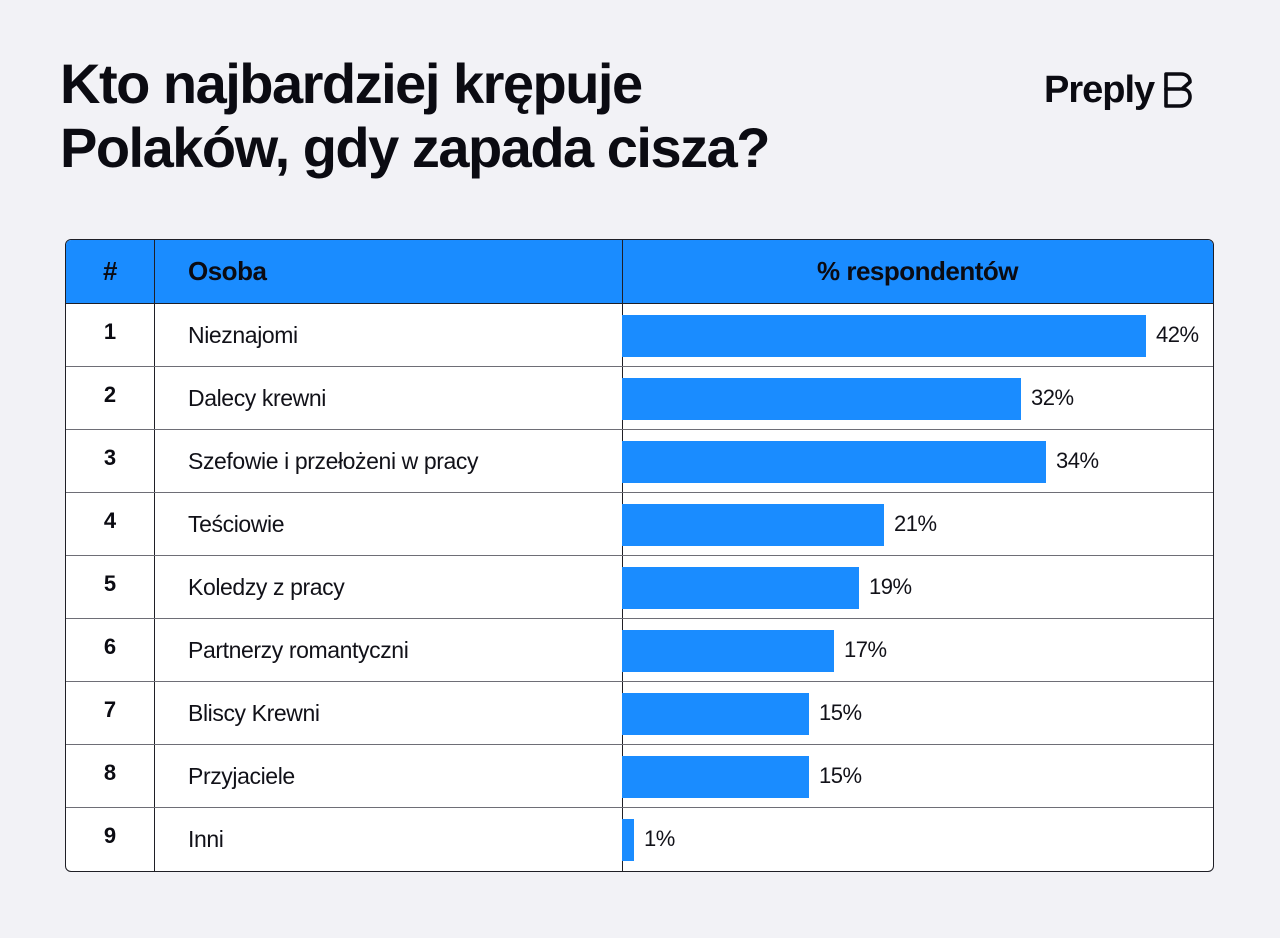 This screenshot has width=1280, height=938. Describe the element at coordinates (1077, 460) in the screenshot. I see `bar-value-label: 34%` at that location.